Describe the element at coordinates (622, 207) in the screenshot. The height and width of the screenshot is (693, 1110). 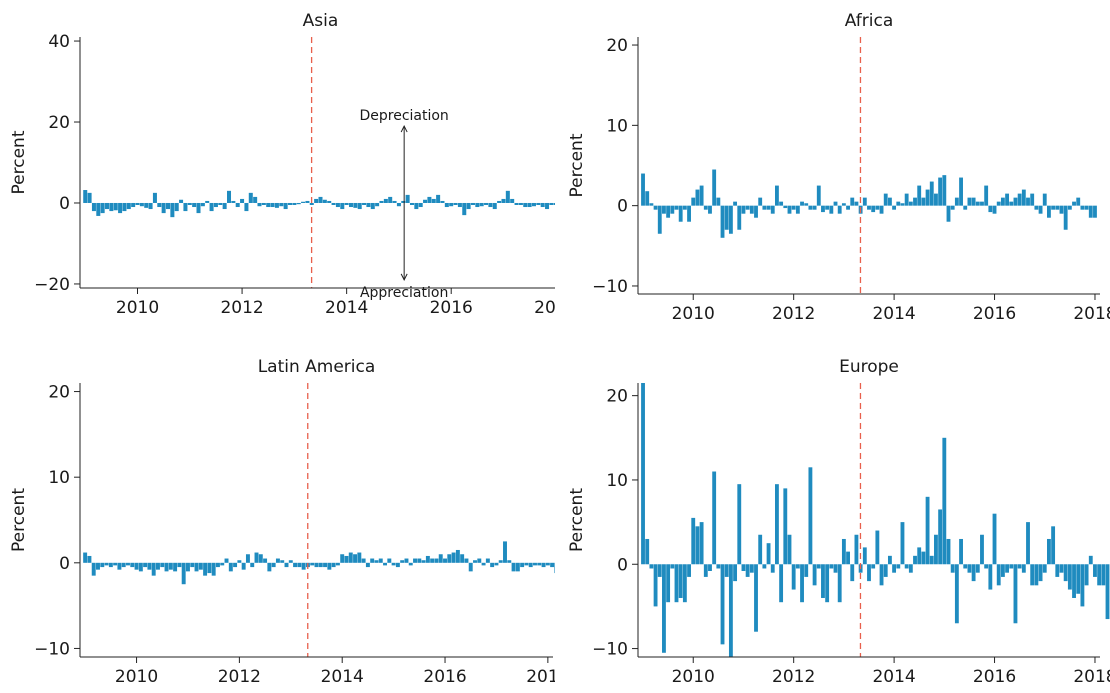
I see `y-tick-label-africa-1: 0` at that location.